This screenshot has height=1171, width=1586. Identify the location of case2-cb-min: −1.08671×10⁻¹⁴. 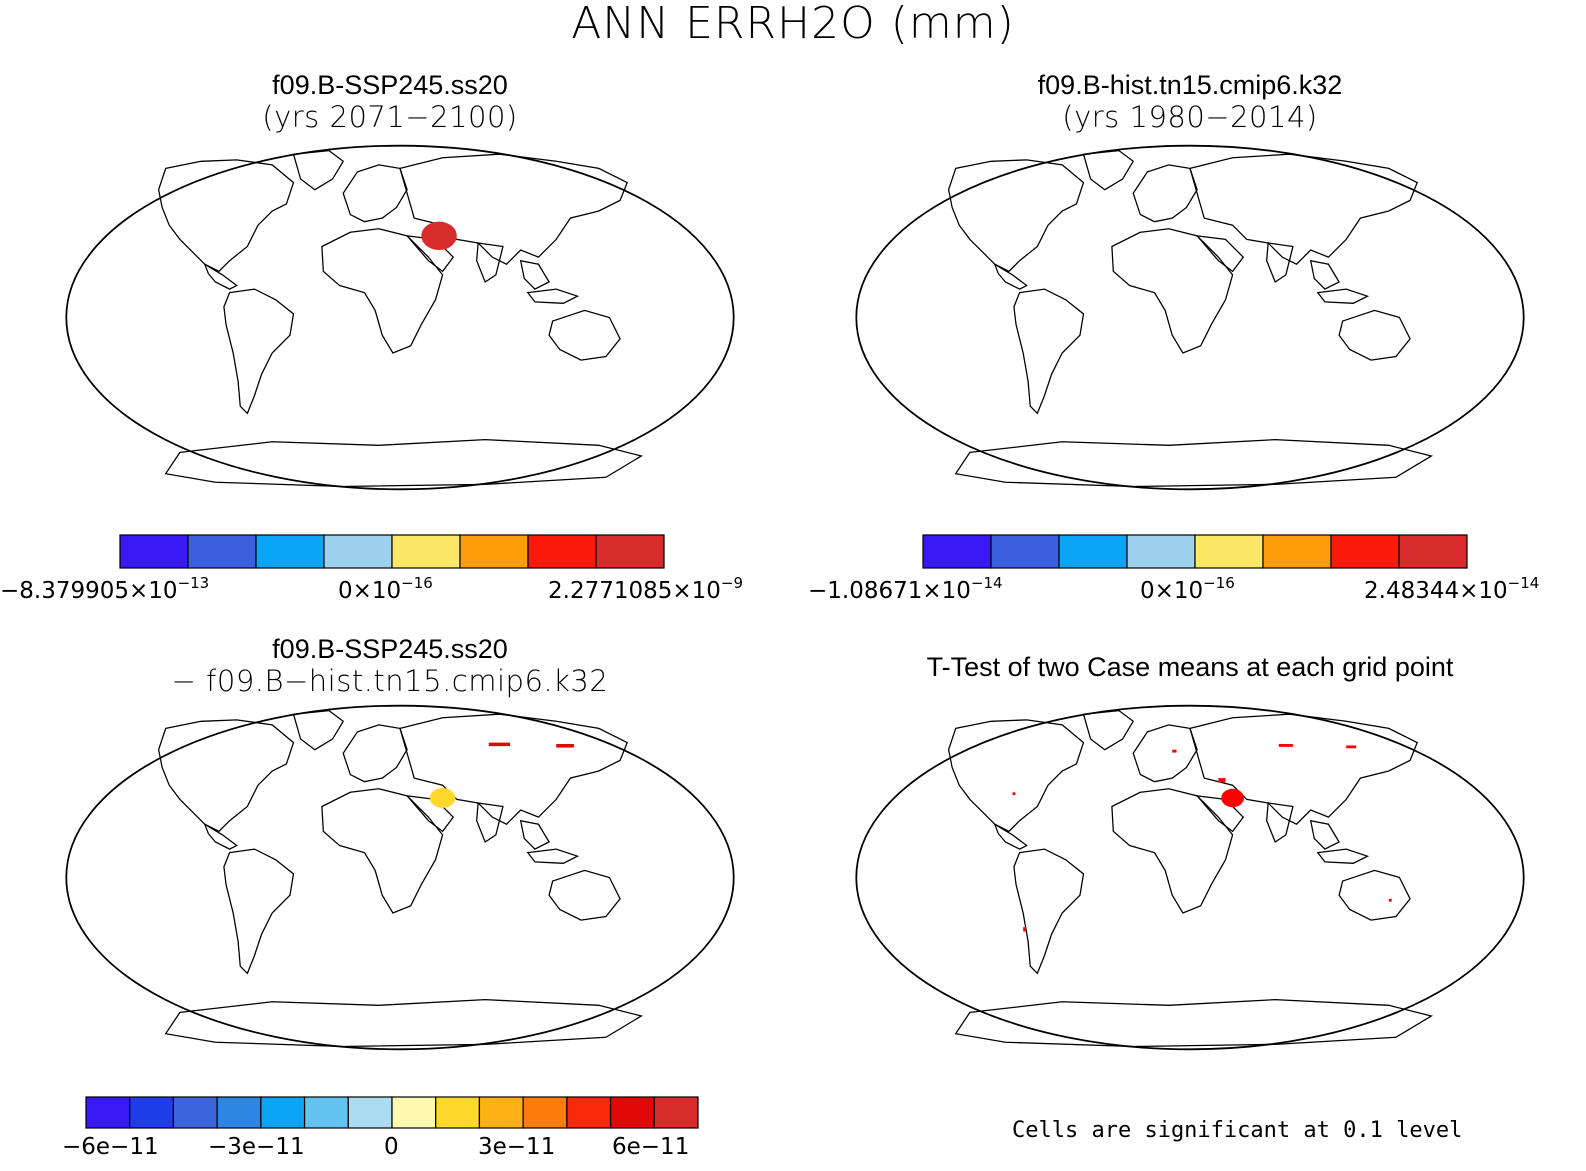
(905, 589).